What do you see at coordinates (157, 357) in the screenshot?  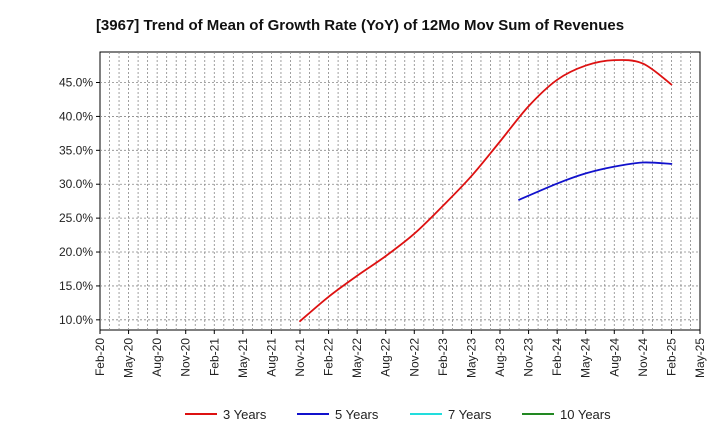 I see `x-tick-label: Aug-20` at bounding box center [157, 357].